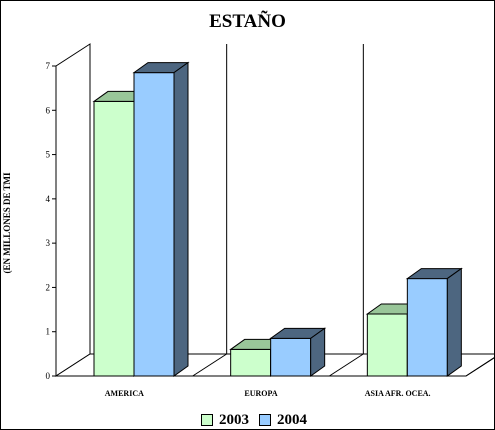 The height and width of the screenshot is (430, 495). I want to click on y-tick-label: 5, so click(48, 155).